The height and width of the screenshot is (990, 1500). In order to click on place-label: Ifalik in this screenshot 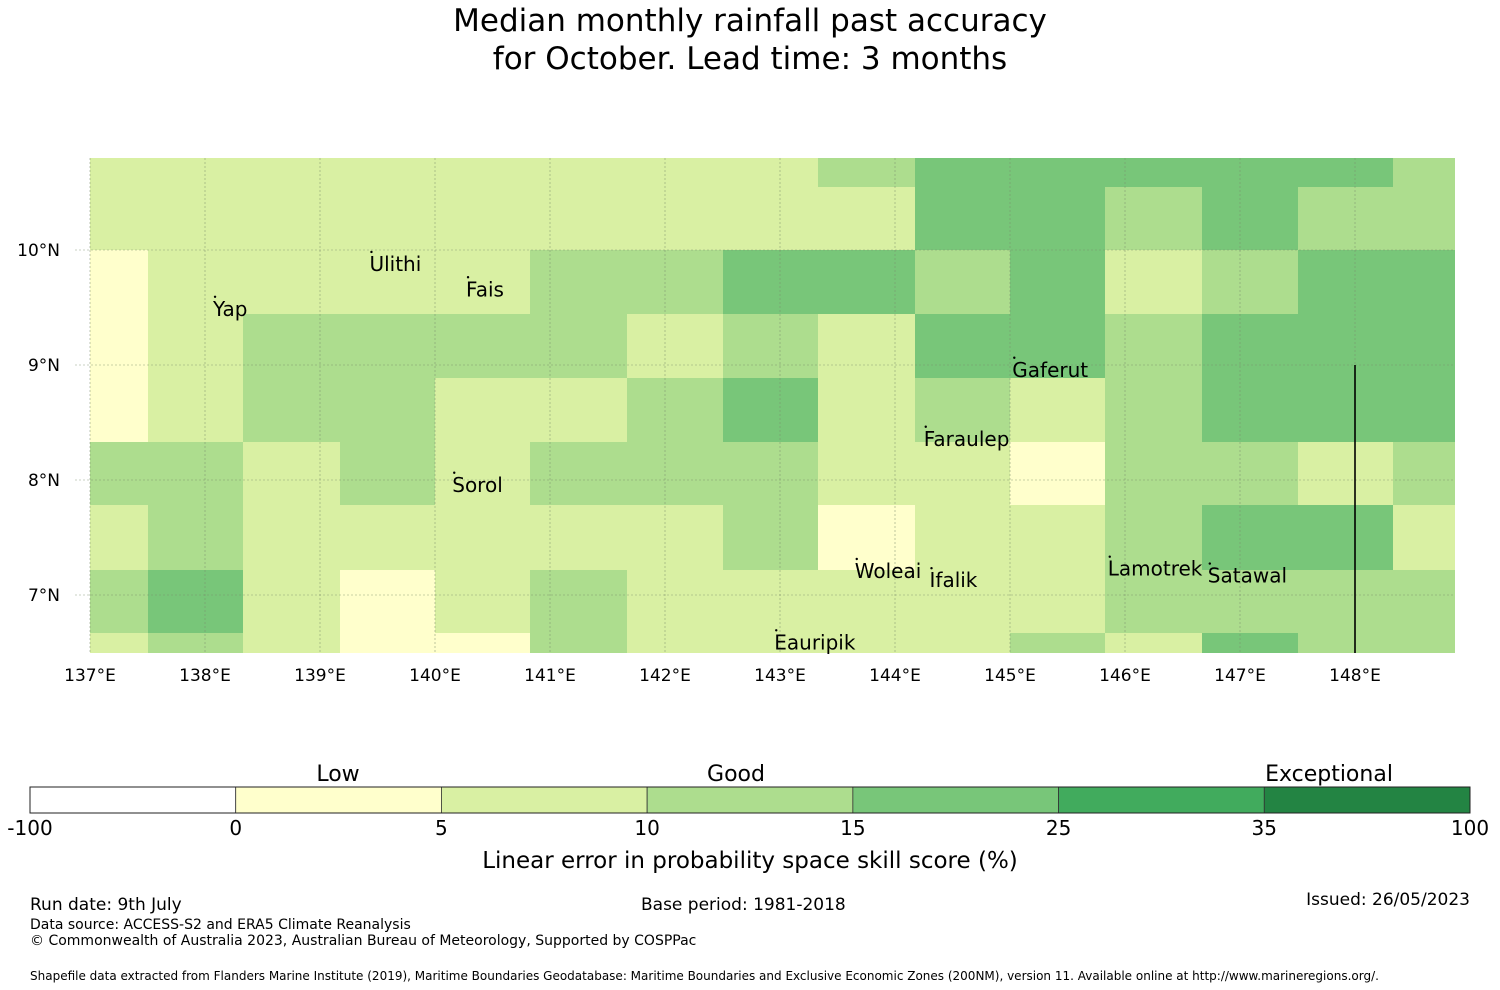, I will do `click(954, 580)`.